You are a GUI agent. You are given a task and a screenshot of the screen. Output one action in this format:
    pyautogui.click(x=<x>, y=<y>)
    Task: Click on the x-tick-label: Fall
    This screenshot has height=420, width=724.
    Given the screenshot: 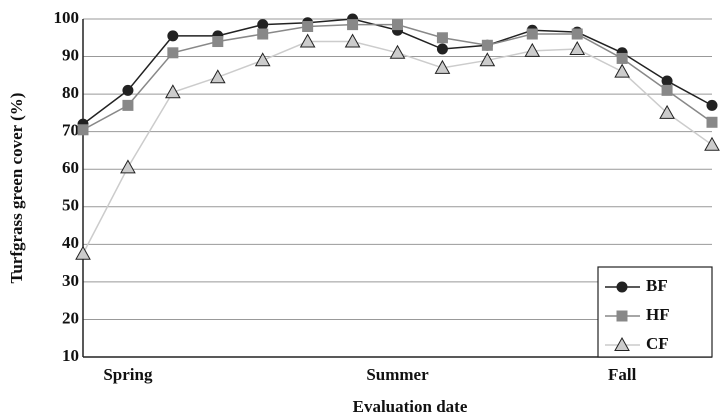 What is the action you would take?
    pyautogui.click(x=622, y=374)
    